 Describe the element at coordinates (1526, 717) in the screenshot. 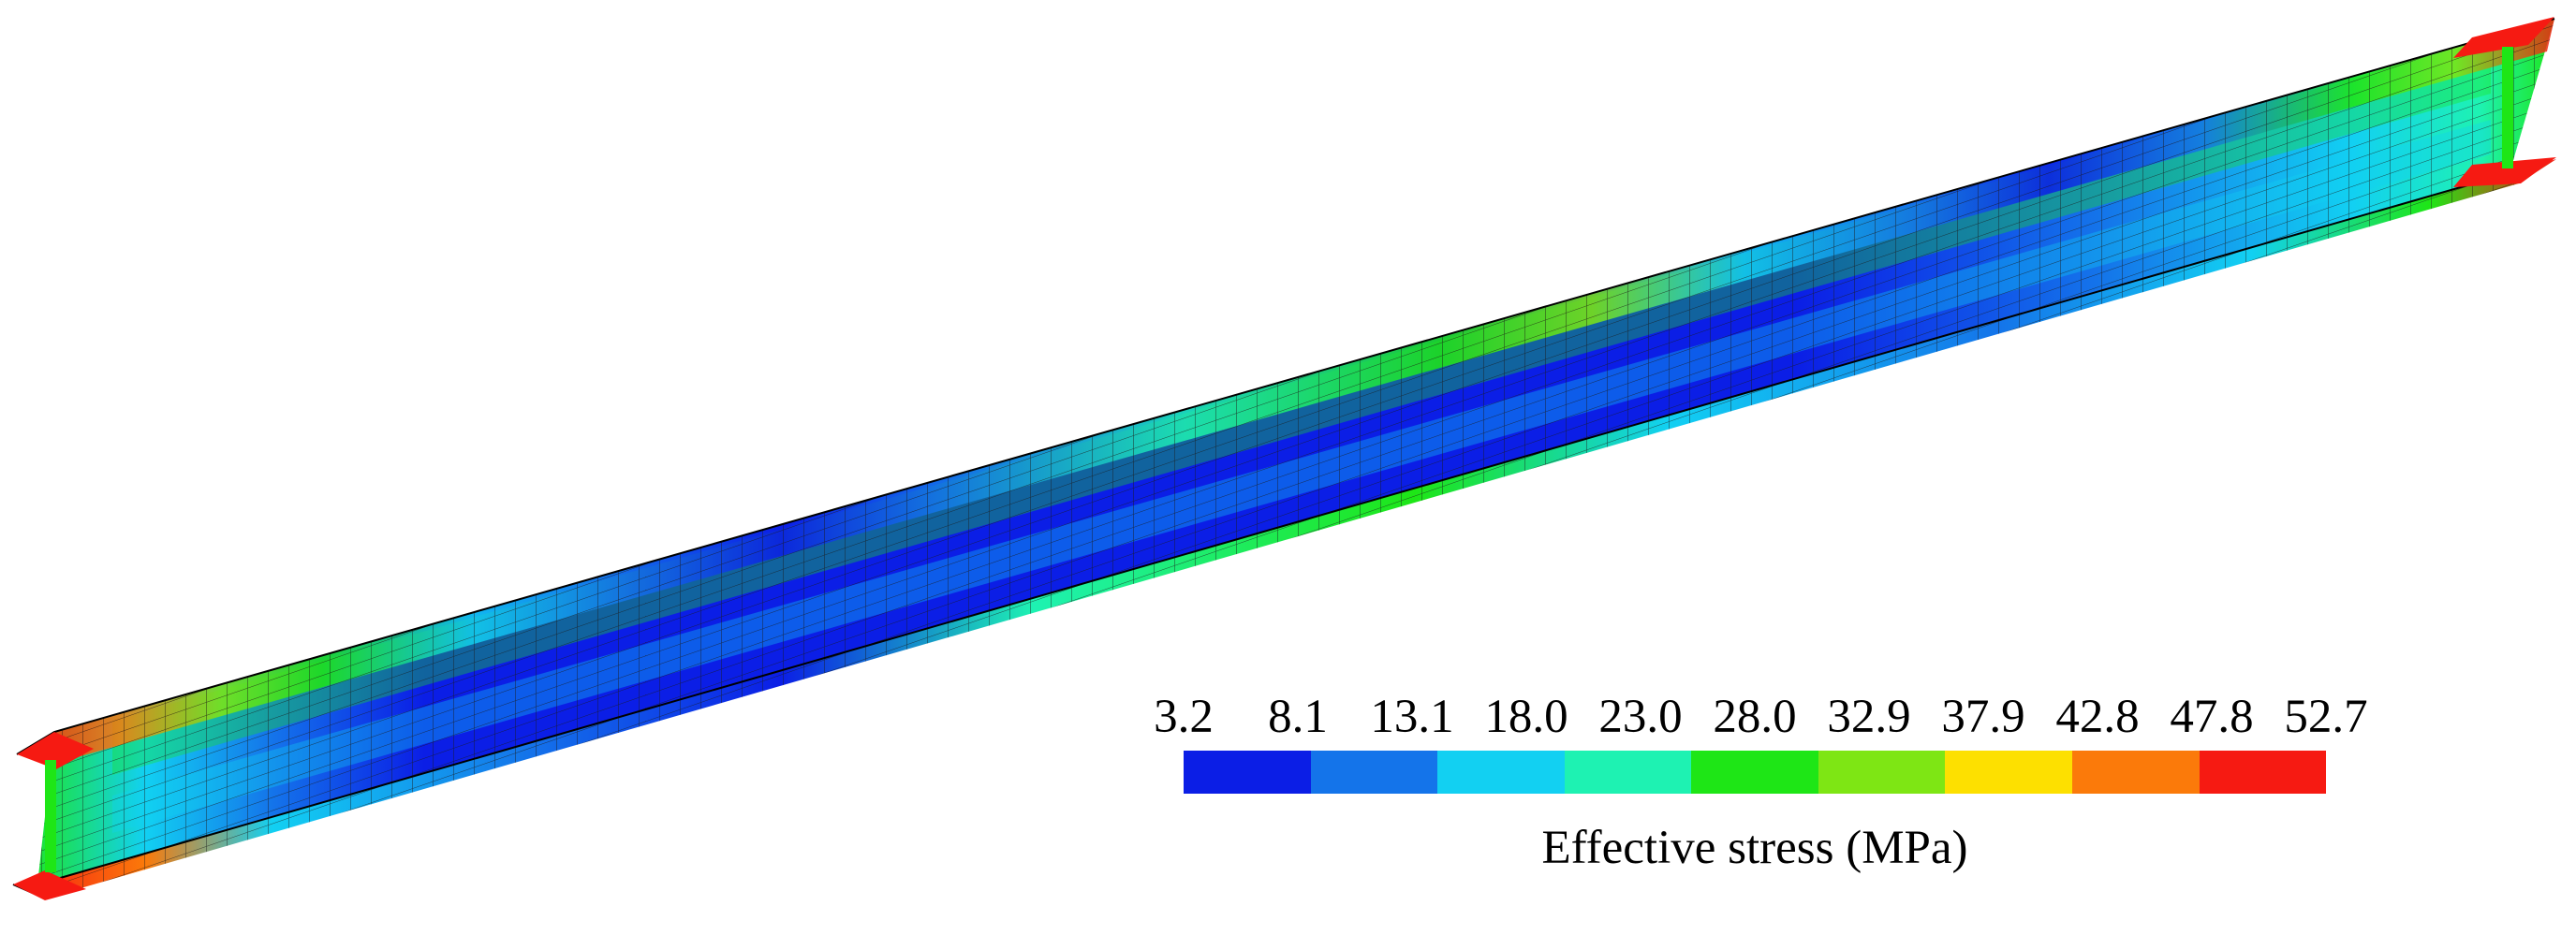

I see `legend-tick-label: 18.0` at that location.